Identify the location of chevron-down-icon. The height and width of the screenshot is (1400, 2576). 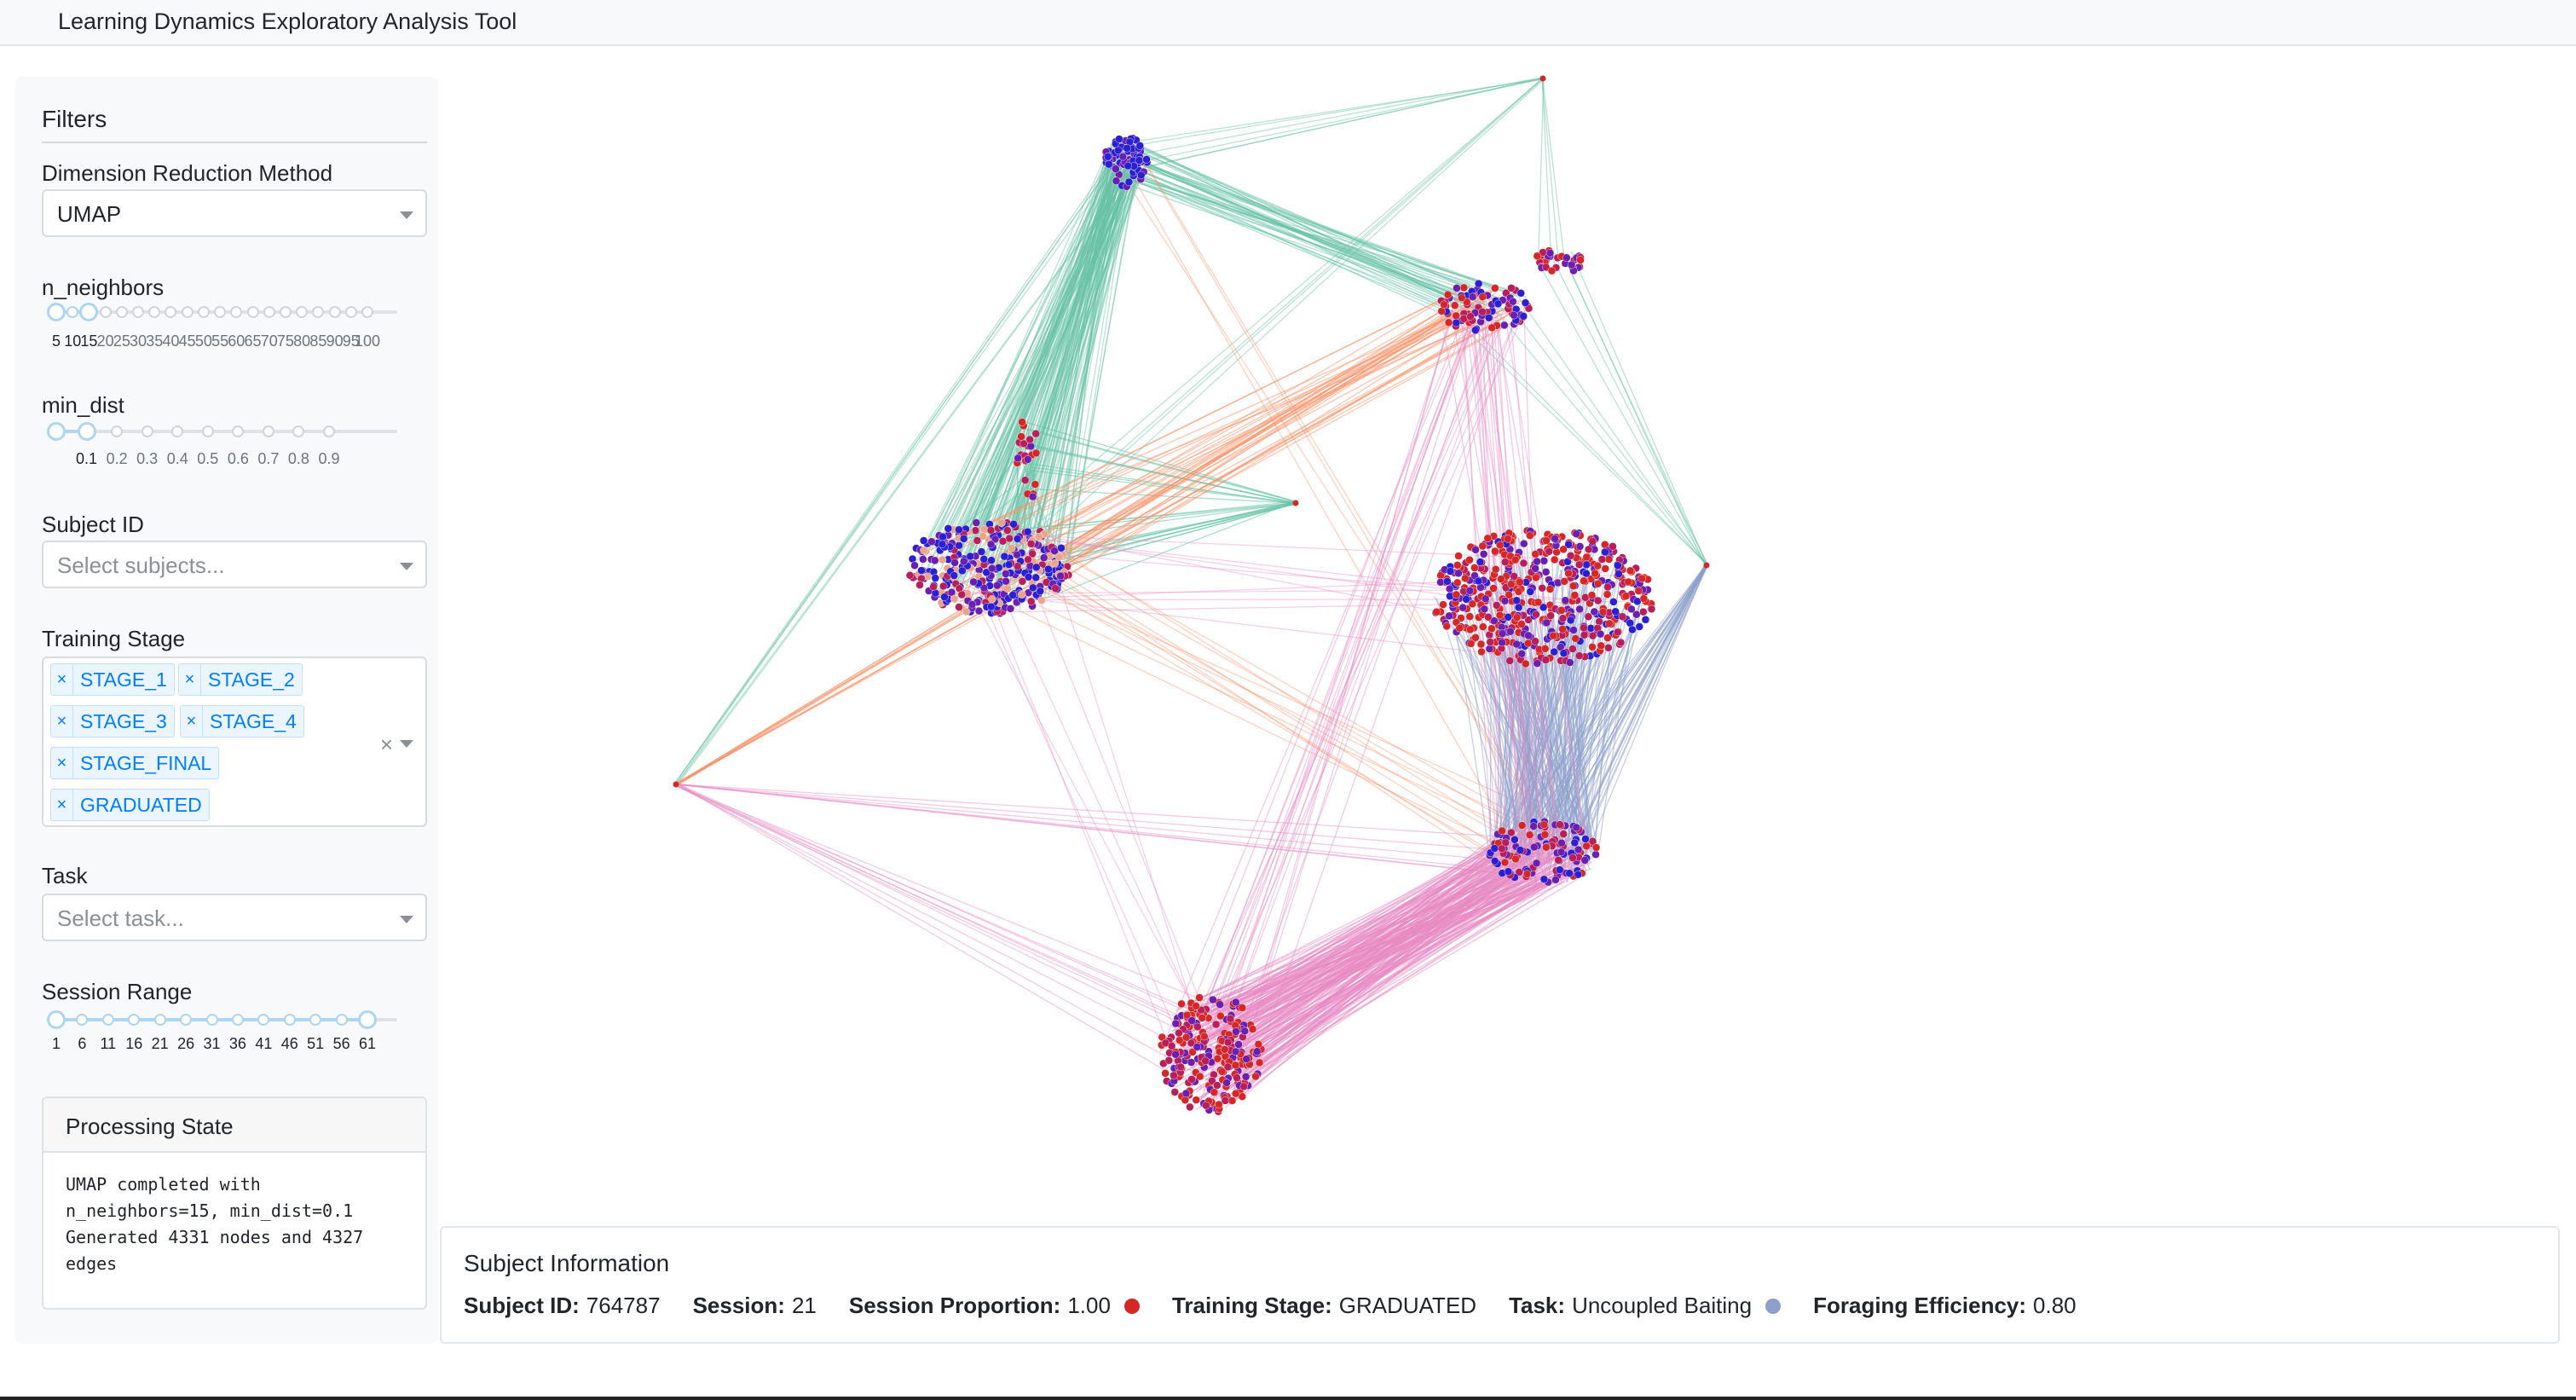
(406, 215).